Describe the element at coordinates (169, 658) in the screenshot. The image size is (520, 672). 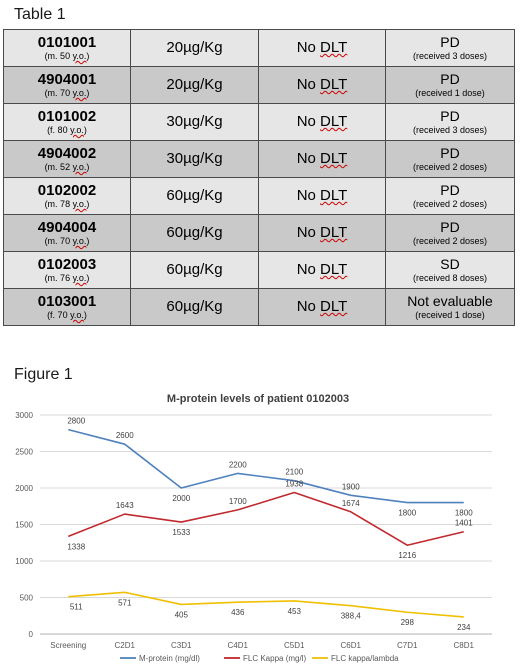
I see `legend-label: M-protein (mg/dl)` at that location.